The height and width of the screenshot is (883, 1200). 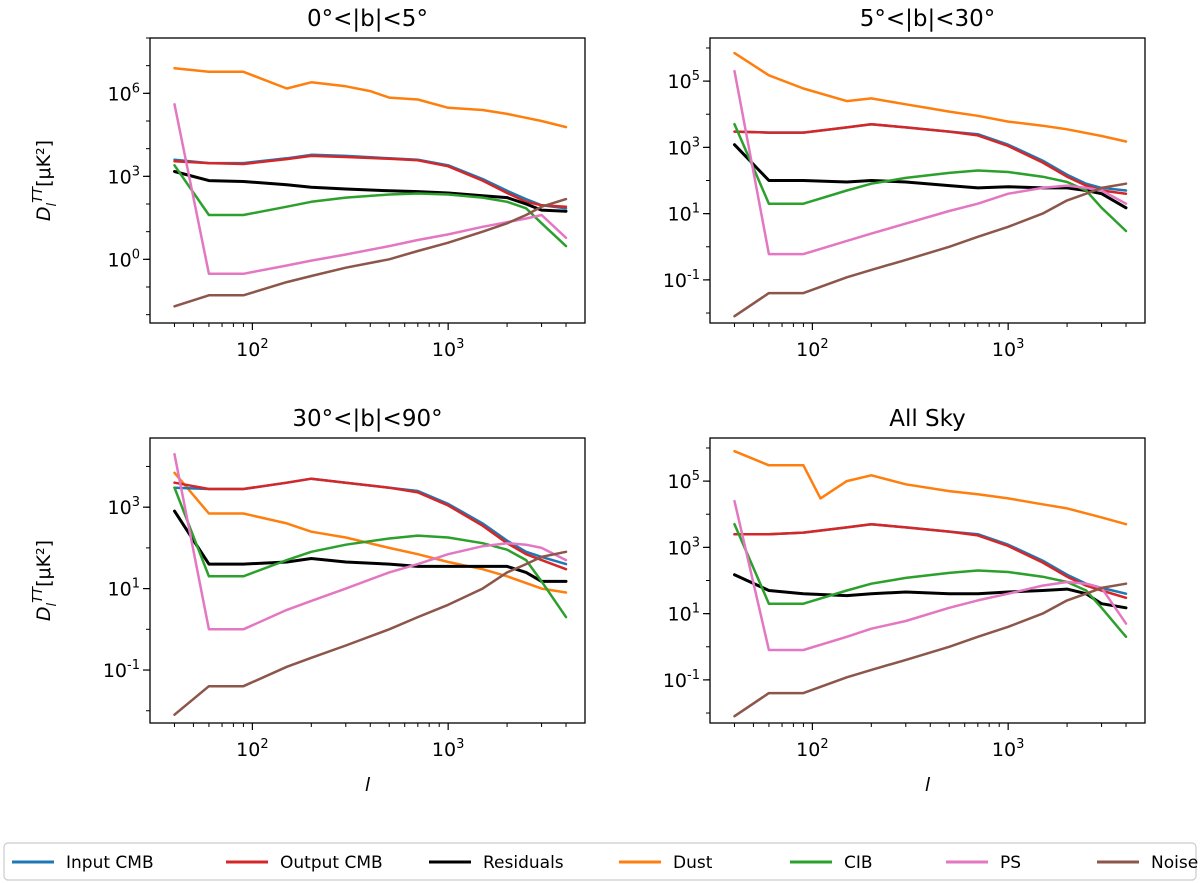 What do you see at coordinates (367, 419) in the screenshot?
I see `panel-title: 30°<|b|<90°` at bounding box center [367, 419].